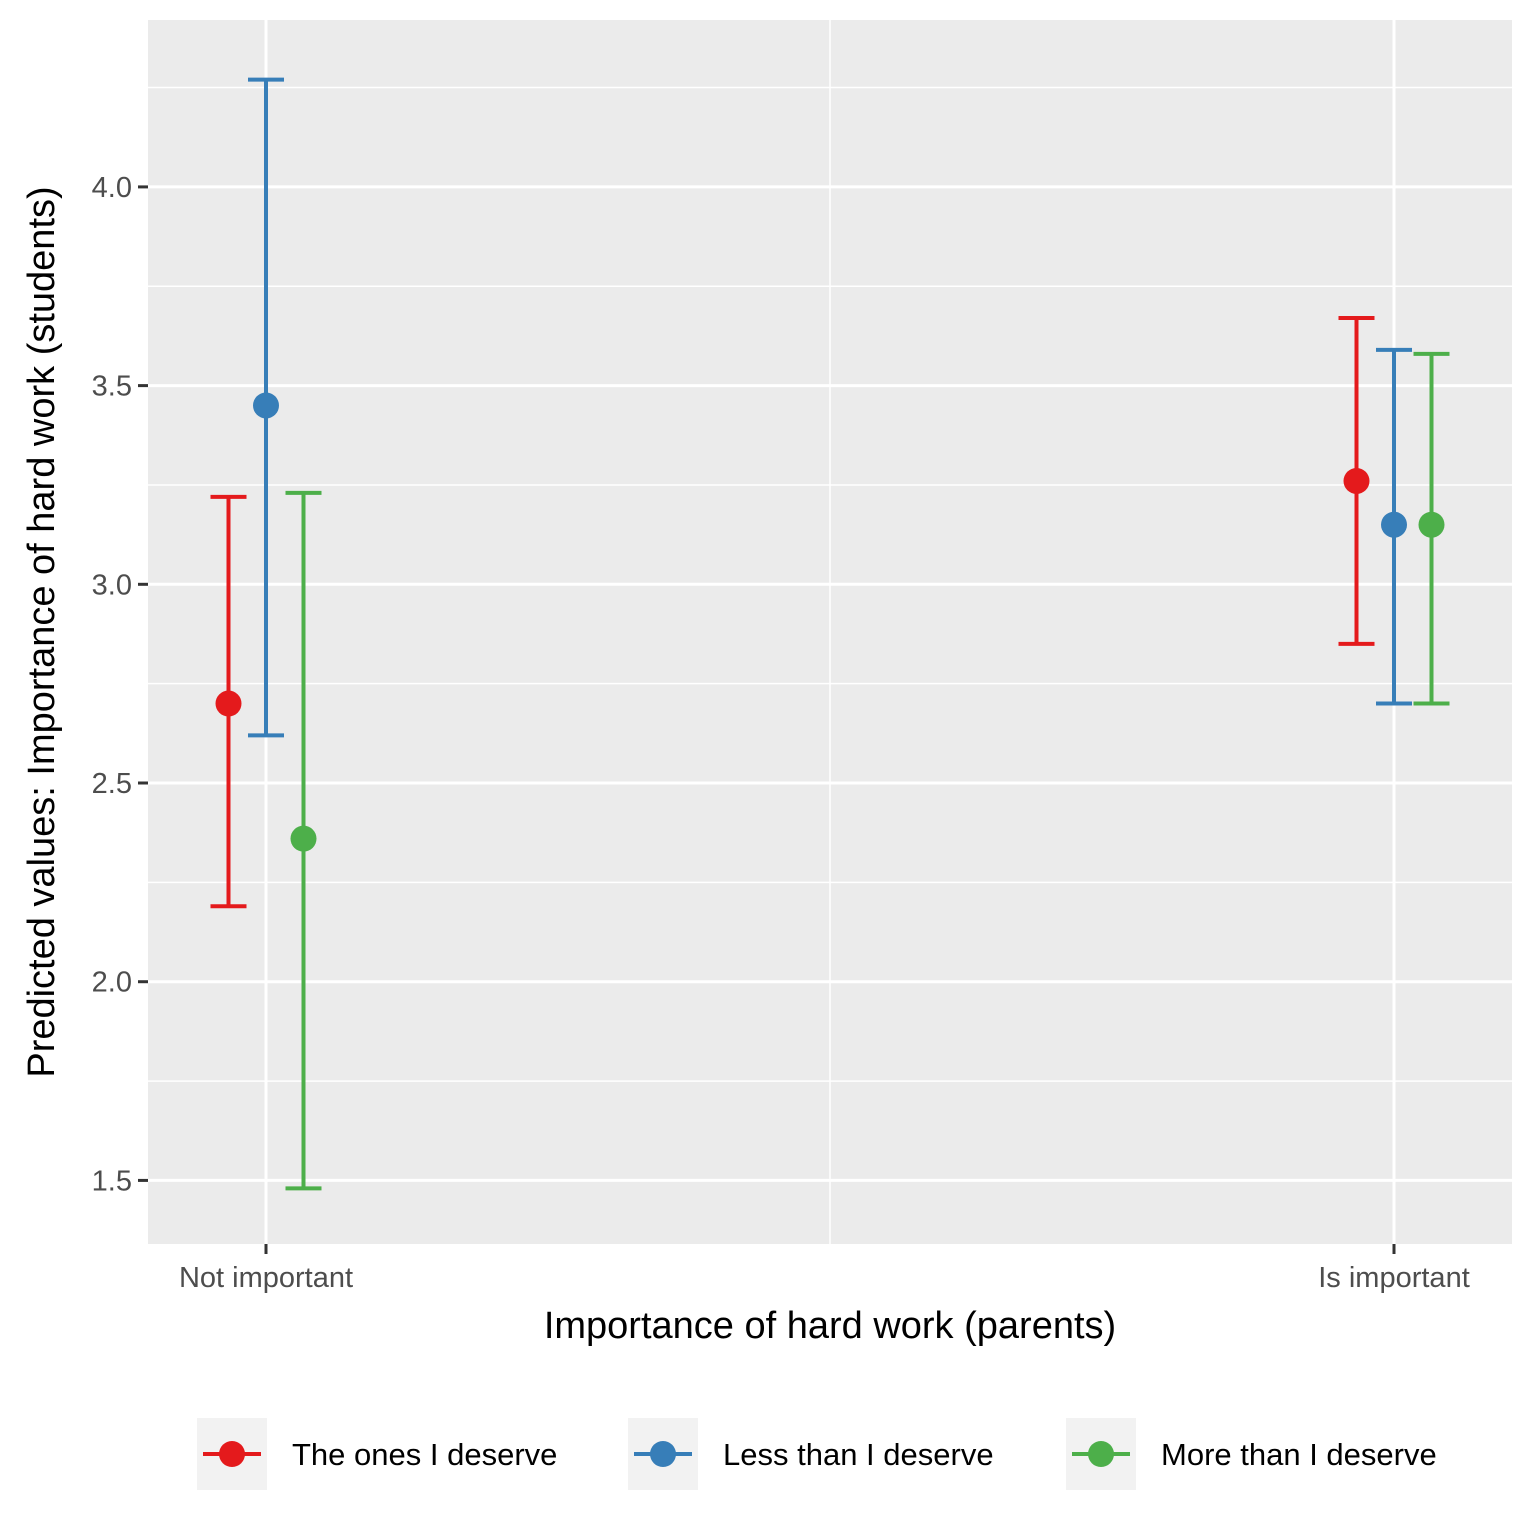 This screenshot has height=1535, width=1535. I want to click on y-tick-label: 2.0, so click(112, 983).